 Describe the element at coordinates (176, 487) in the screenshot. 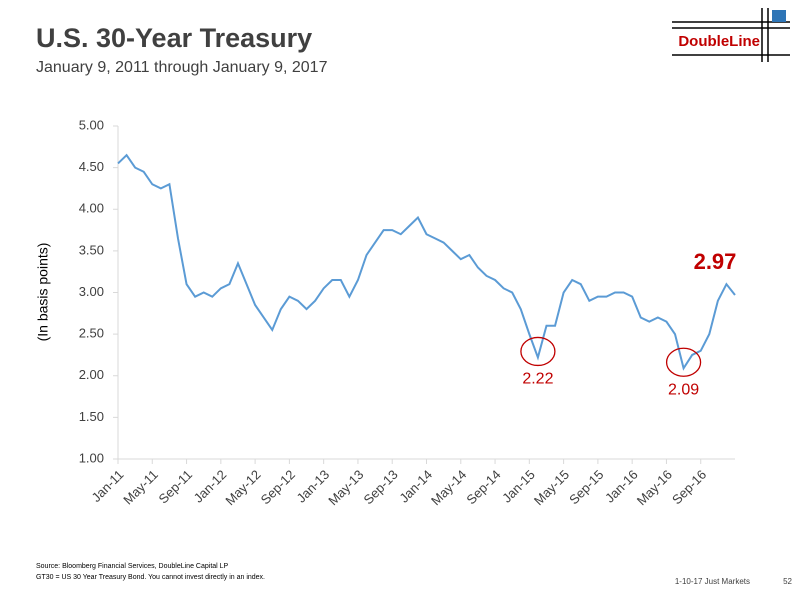

I see `x-tick-label: Sep-11` at that location.